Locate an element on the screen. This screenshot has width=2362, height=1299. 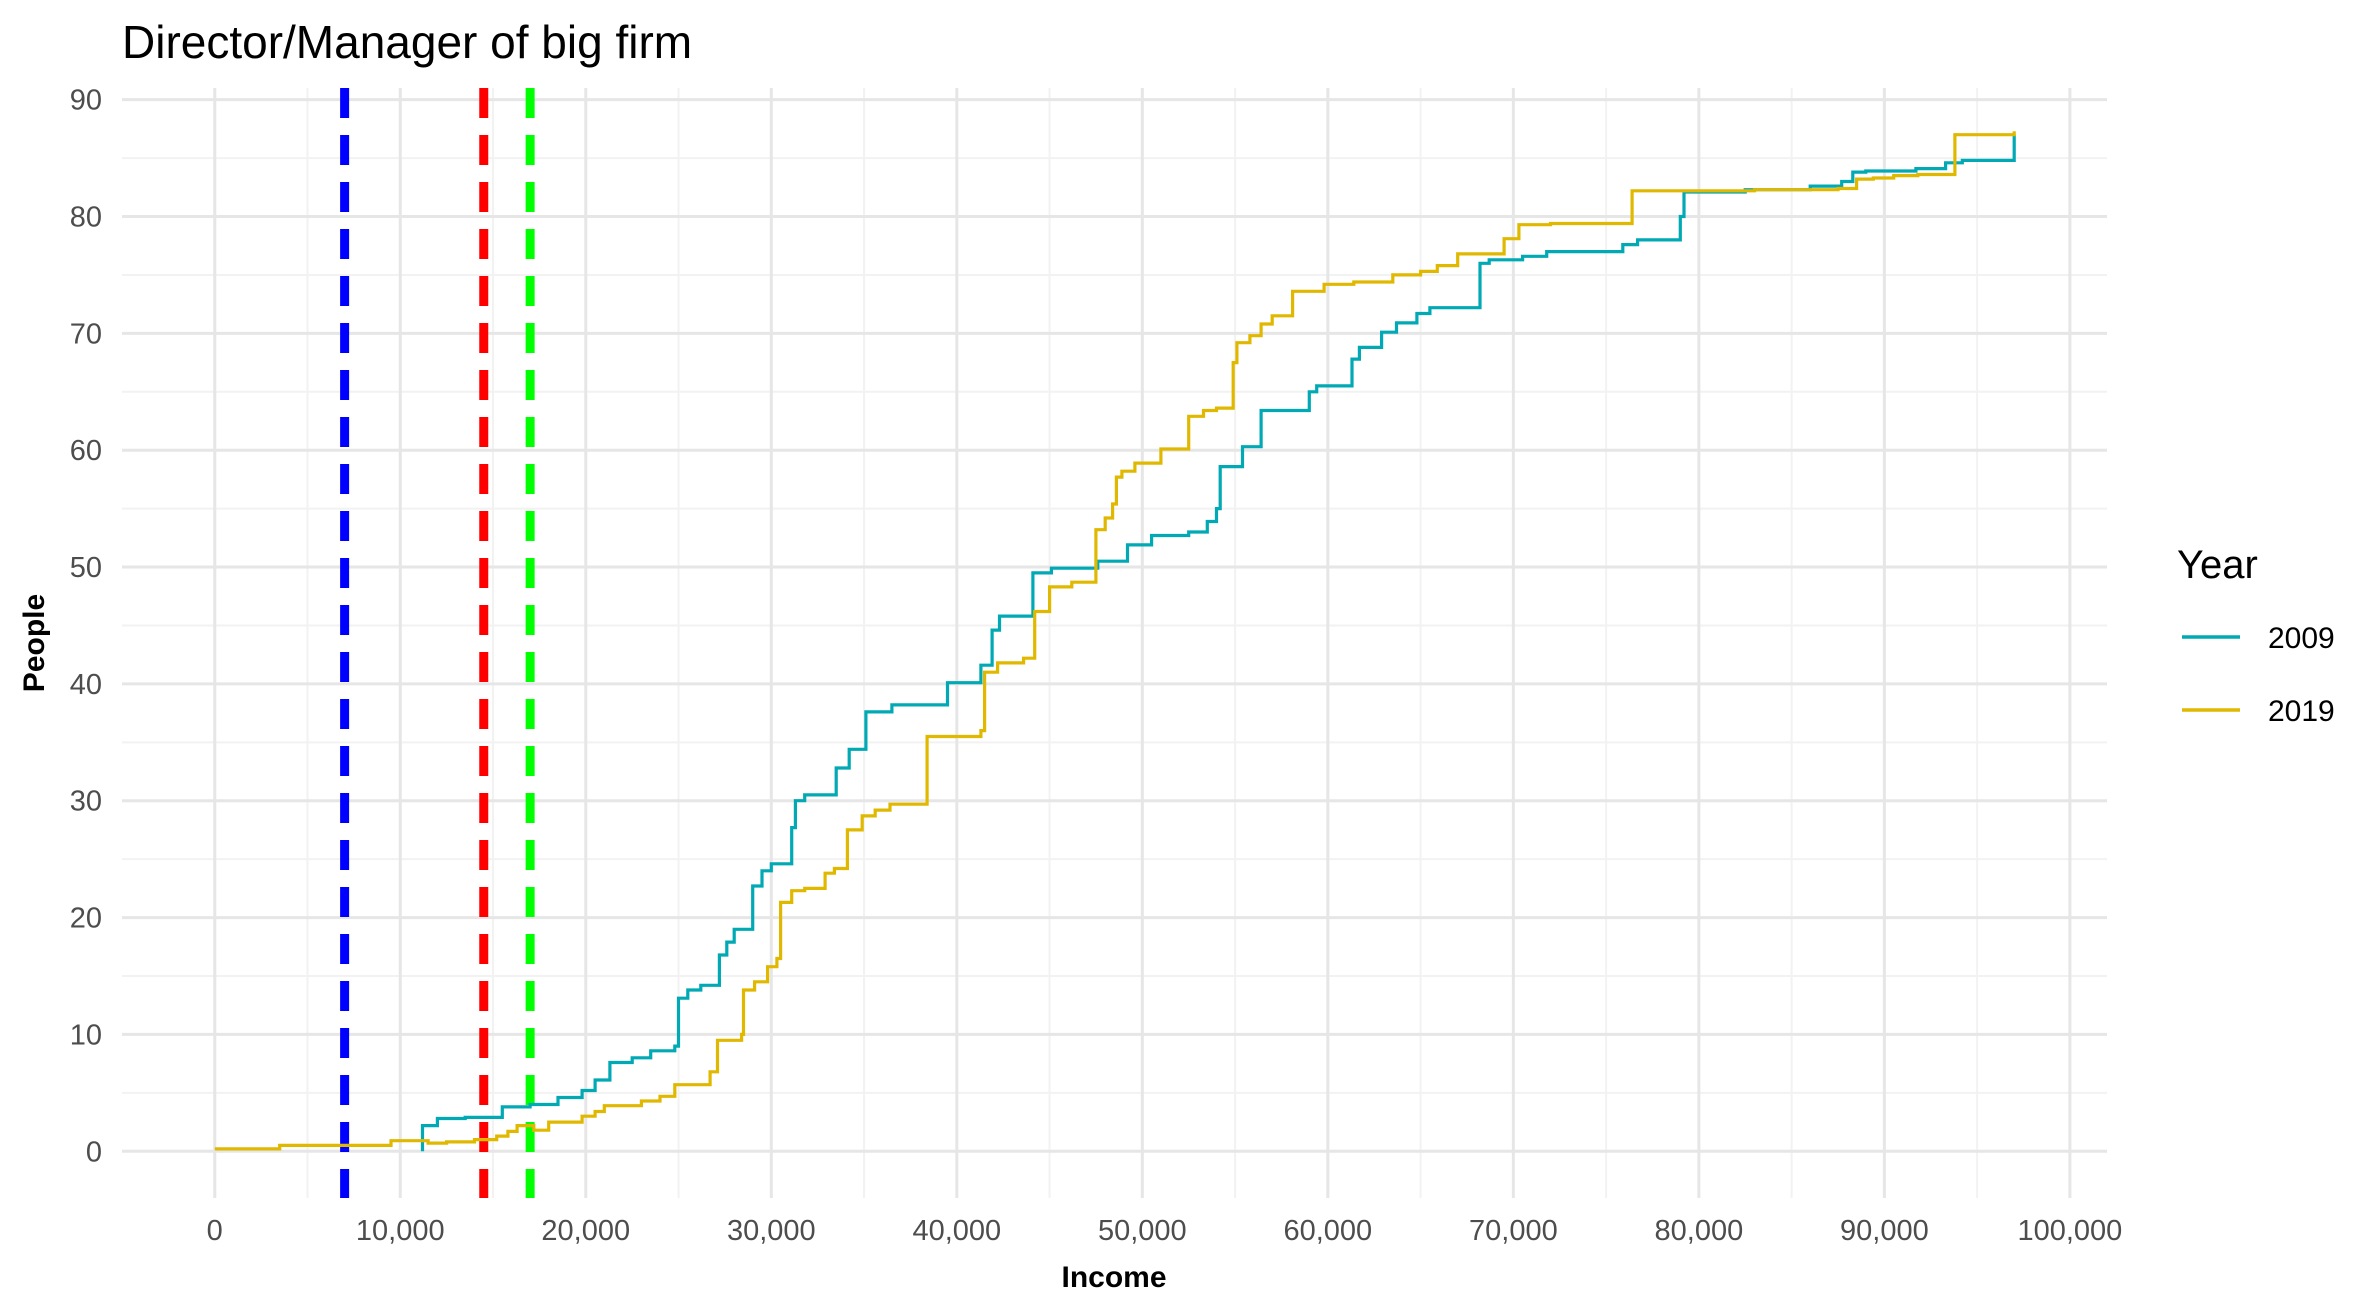
x-tick-label: 10,000 is located at coordinates (400, 1231).